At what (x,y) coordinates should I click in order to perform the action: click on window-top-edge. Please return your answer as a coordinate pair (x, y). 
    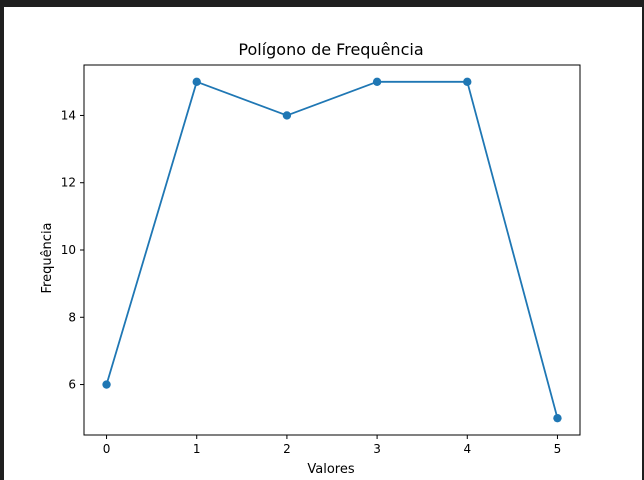
    Looking at the image, I should click on (322, 3).